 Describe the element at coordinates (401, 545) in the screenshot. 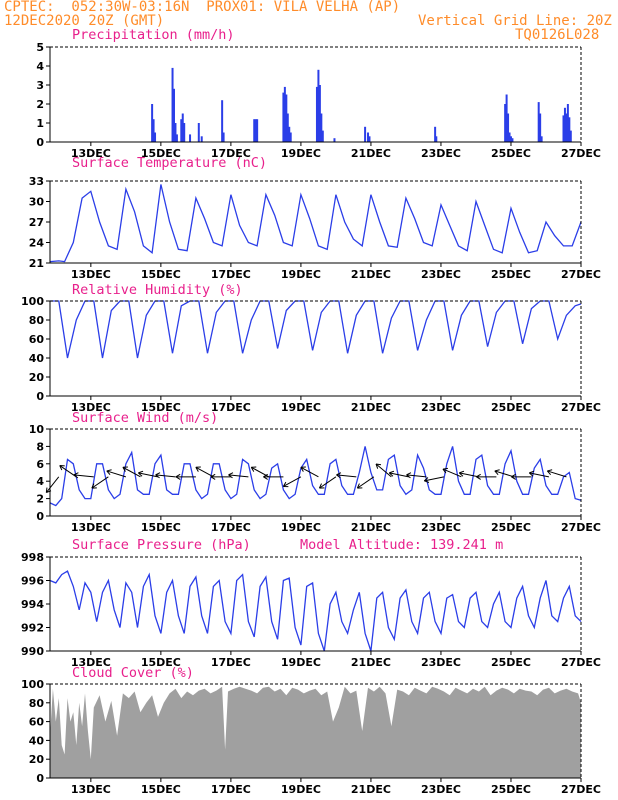

I see `panel-annotation: Model Altitude: 139.241 m` at that location.